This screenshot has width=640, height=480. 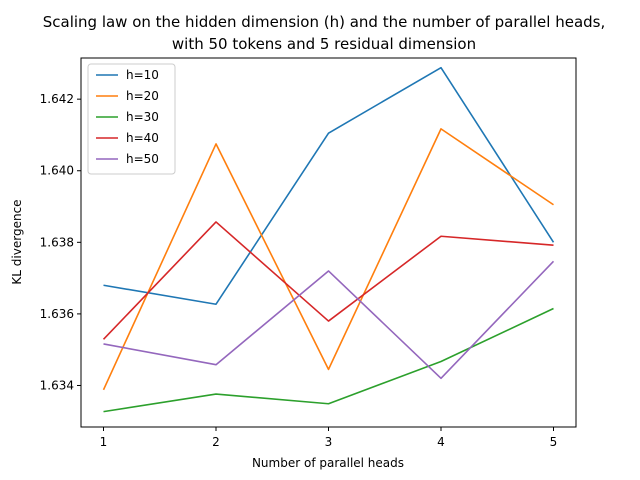 I want to click on y-tick-label: 1.640, so click(x=57, y=171).